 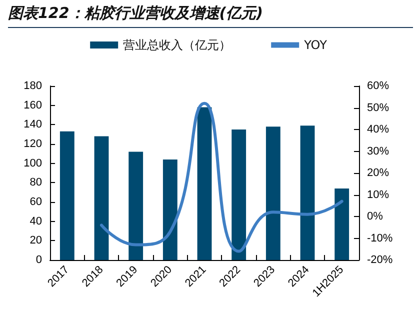 What do you see at coordinates (33, 144) in the screenshot?
I see `y-tick-label: 120` at bounding box center [33, 144].